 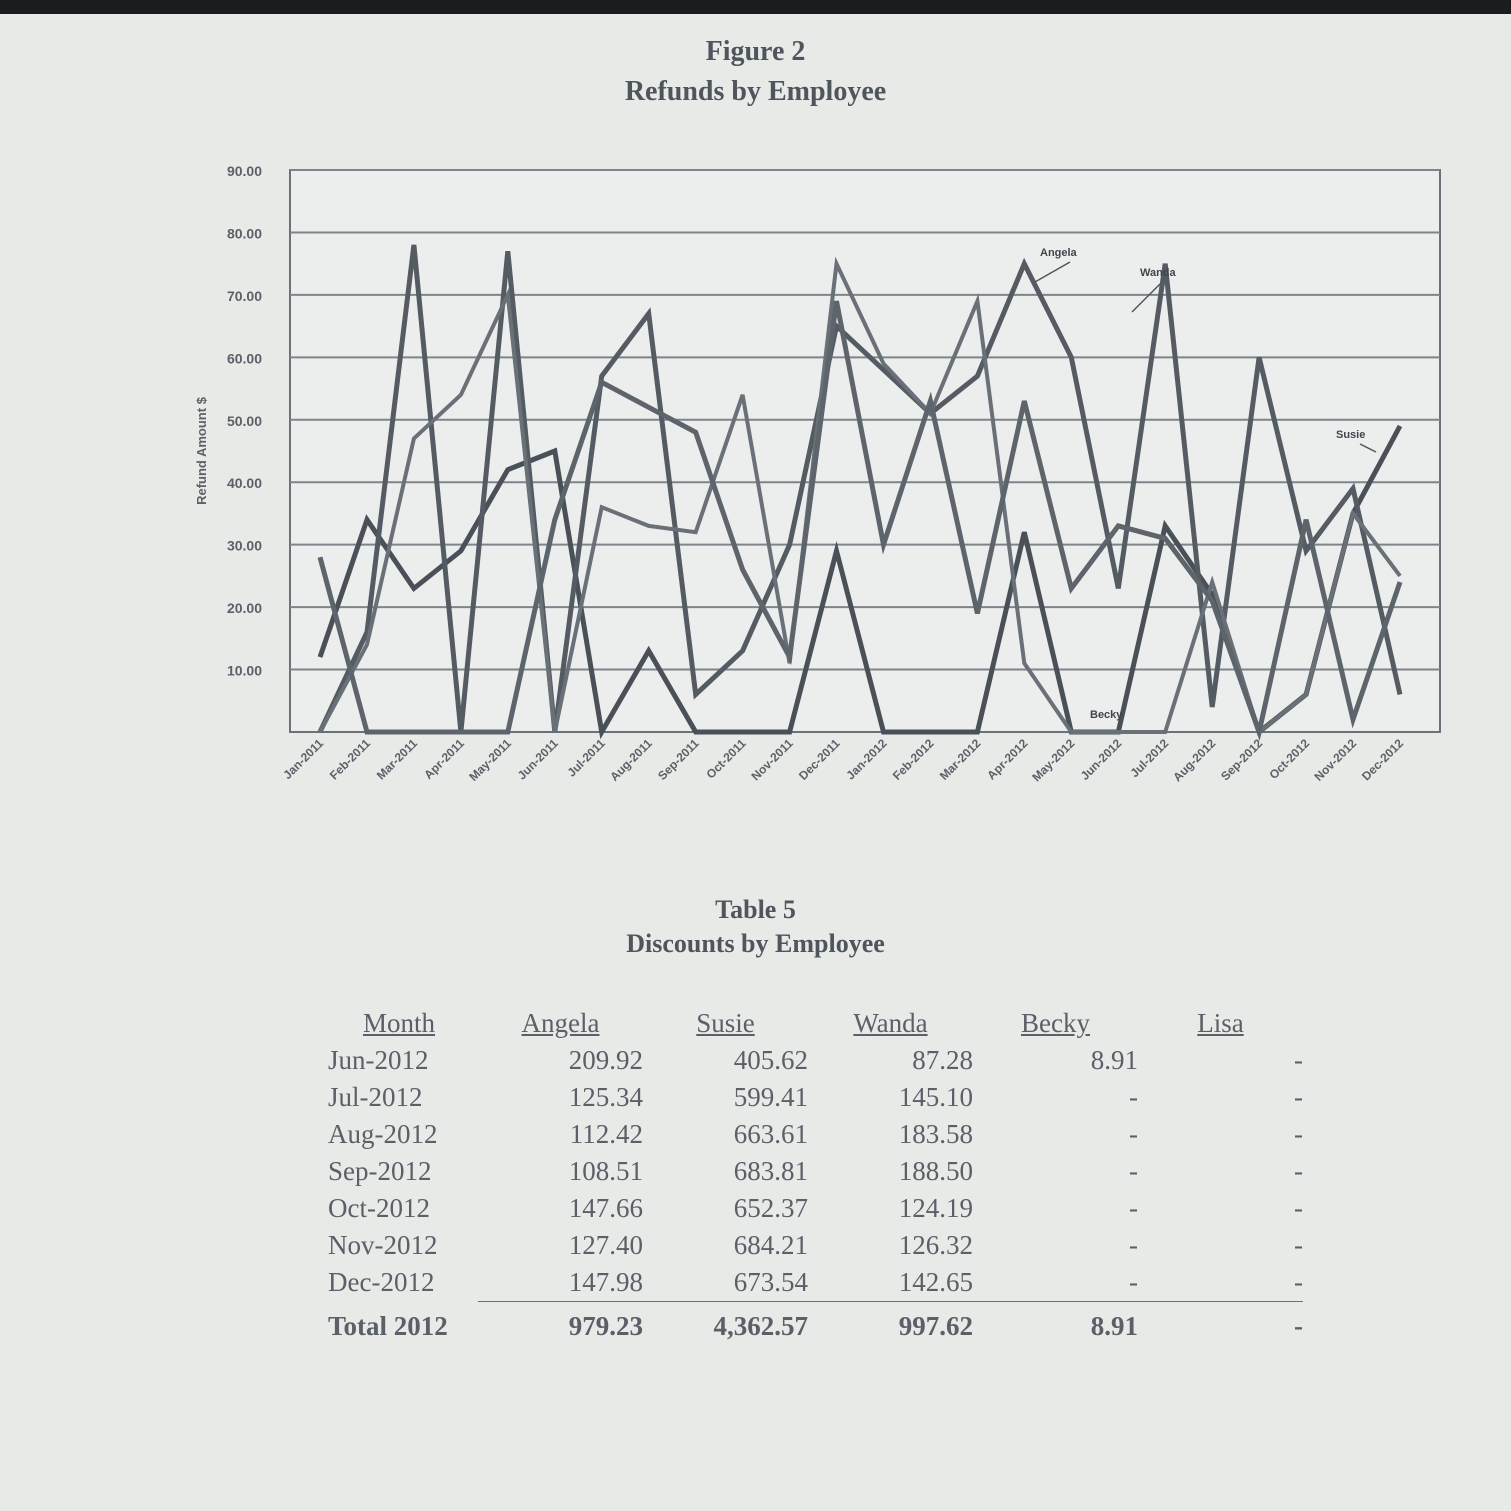 What do you see at coordinates (811, 1324) in the screenshot?
I see `table-total-row: Total 2012 979.23 4,362.57 997.62 8.91 -` at bounding box center [811, 1324].